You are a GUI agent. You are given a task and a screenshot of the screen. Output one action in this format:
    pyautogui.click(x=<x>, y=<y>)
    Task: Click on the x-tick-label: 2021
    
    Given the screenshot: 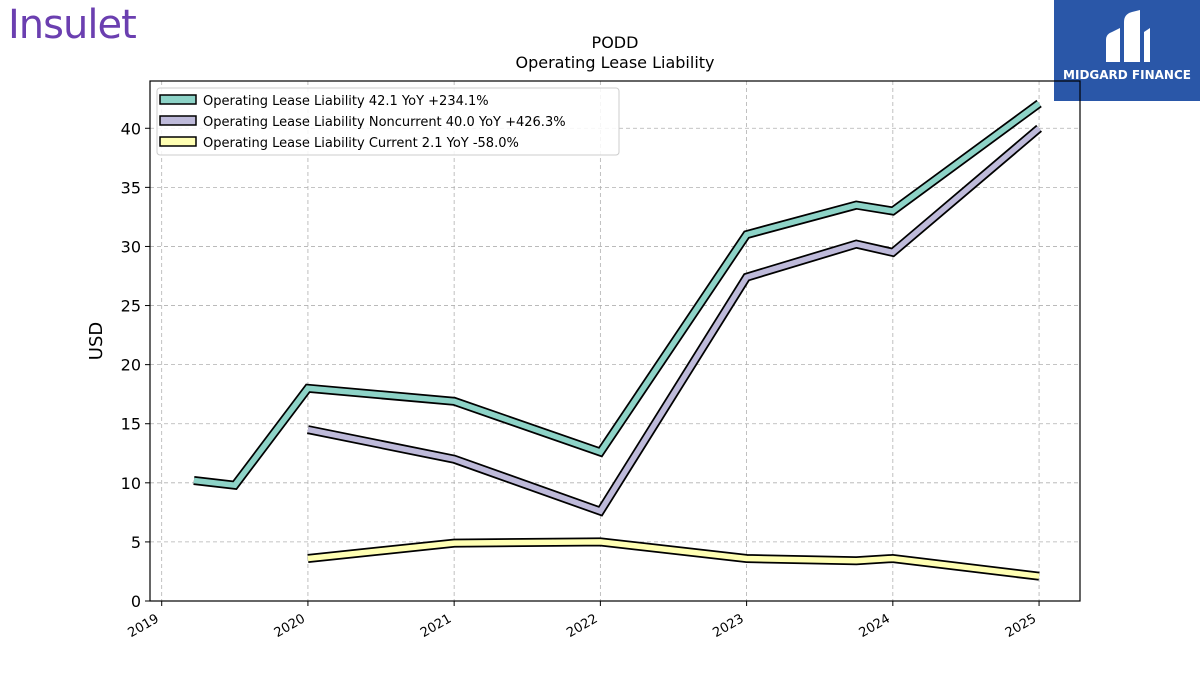 What is the action you would take?
    pyautogui.click(x=436, y=626)
    